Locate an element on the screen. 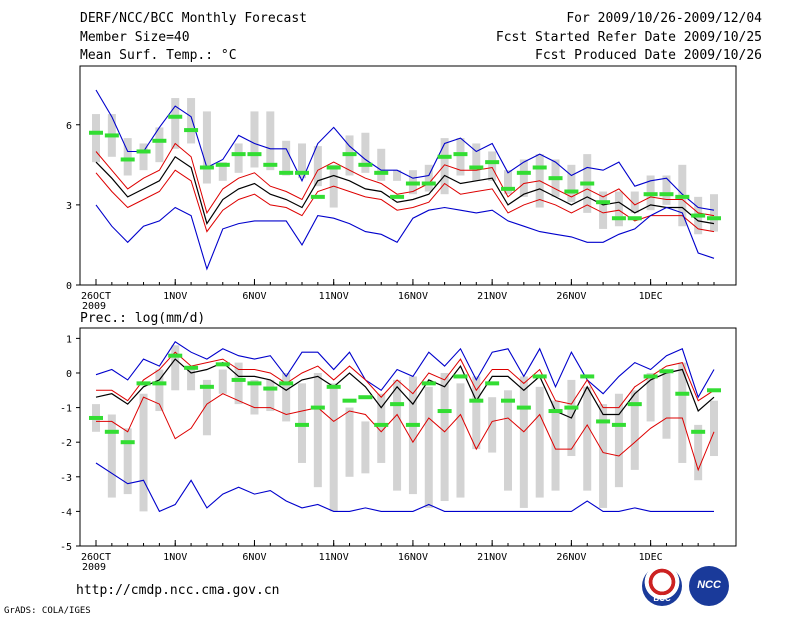 This screenshot has width=800, height=618. x-tick-sublabel: 2009 is located at coordinates (94, 306).